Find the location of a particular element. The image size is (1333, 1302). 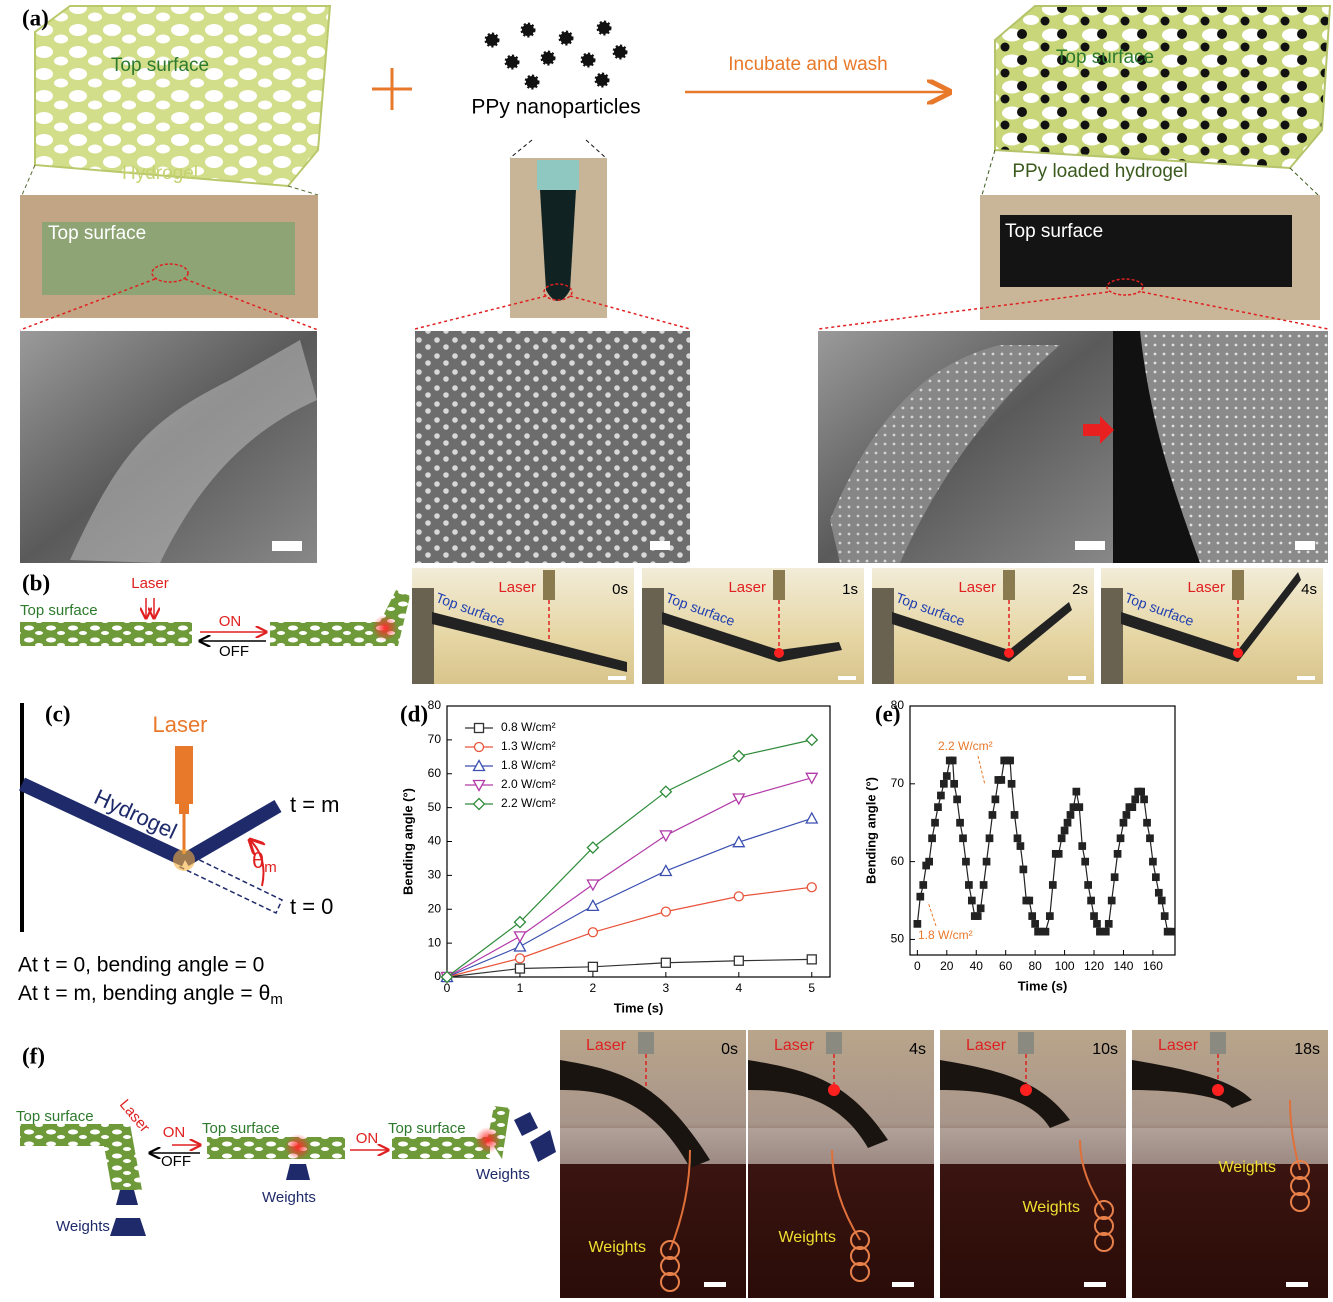

y-tick-label: 80 is located at coordinates (898, 705).